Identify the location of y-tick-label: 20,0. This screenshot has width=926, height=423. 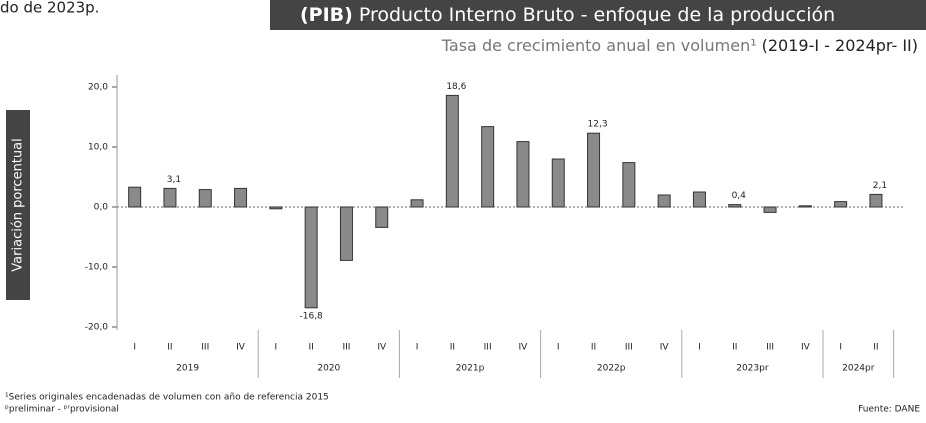
(98, 88).